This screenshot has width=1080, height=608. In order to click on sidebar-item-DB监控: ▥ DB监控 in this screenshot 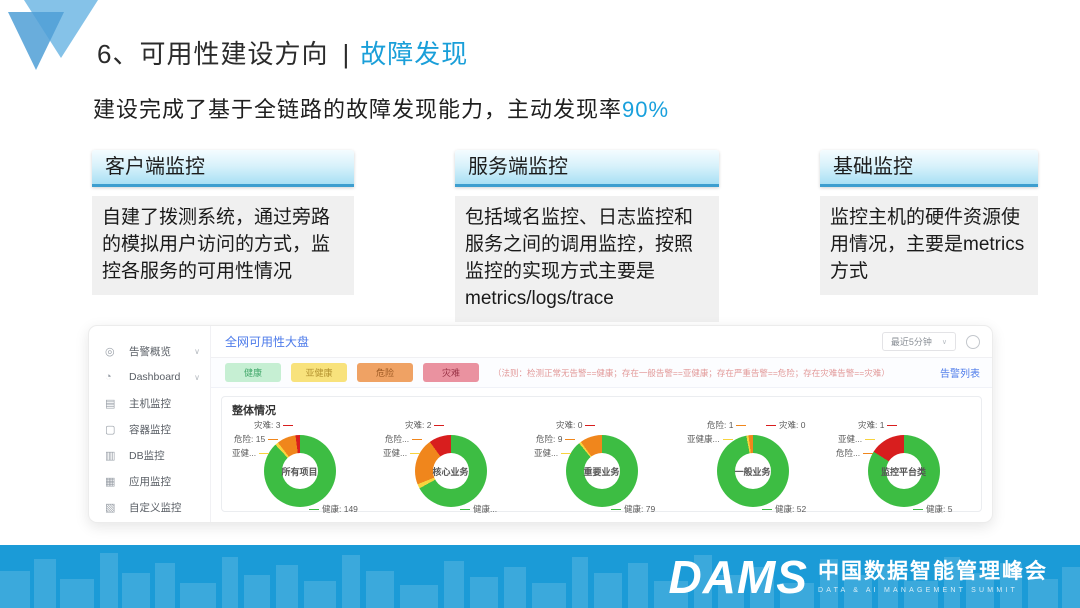, I will do `click(149, 455)`.